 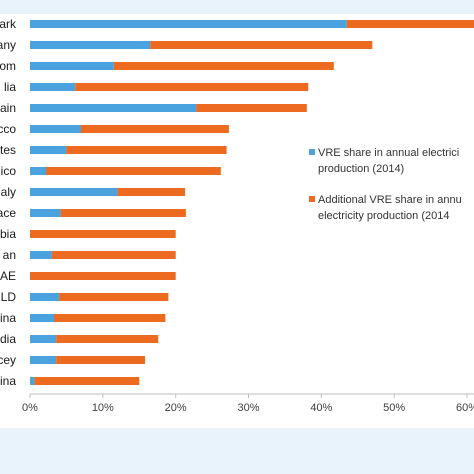 I want to click on category-label: cey, so click(x=8, y=360).